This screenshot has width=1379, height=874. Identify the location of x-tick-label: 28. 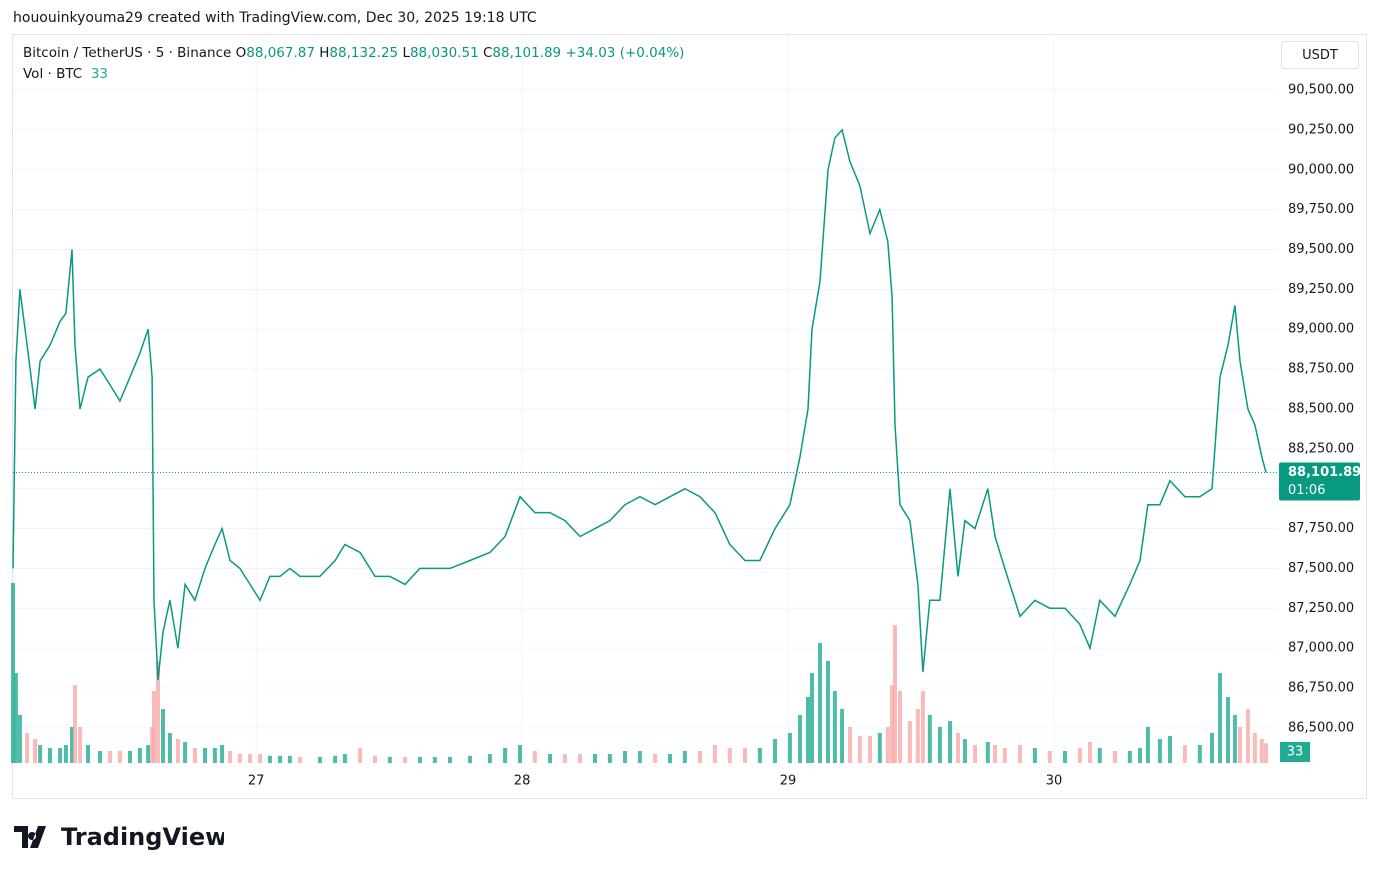
(522, 781).